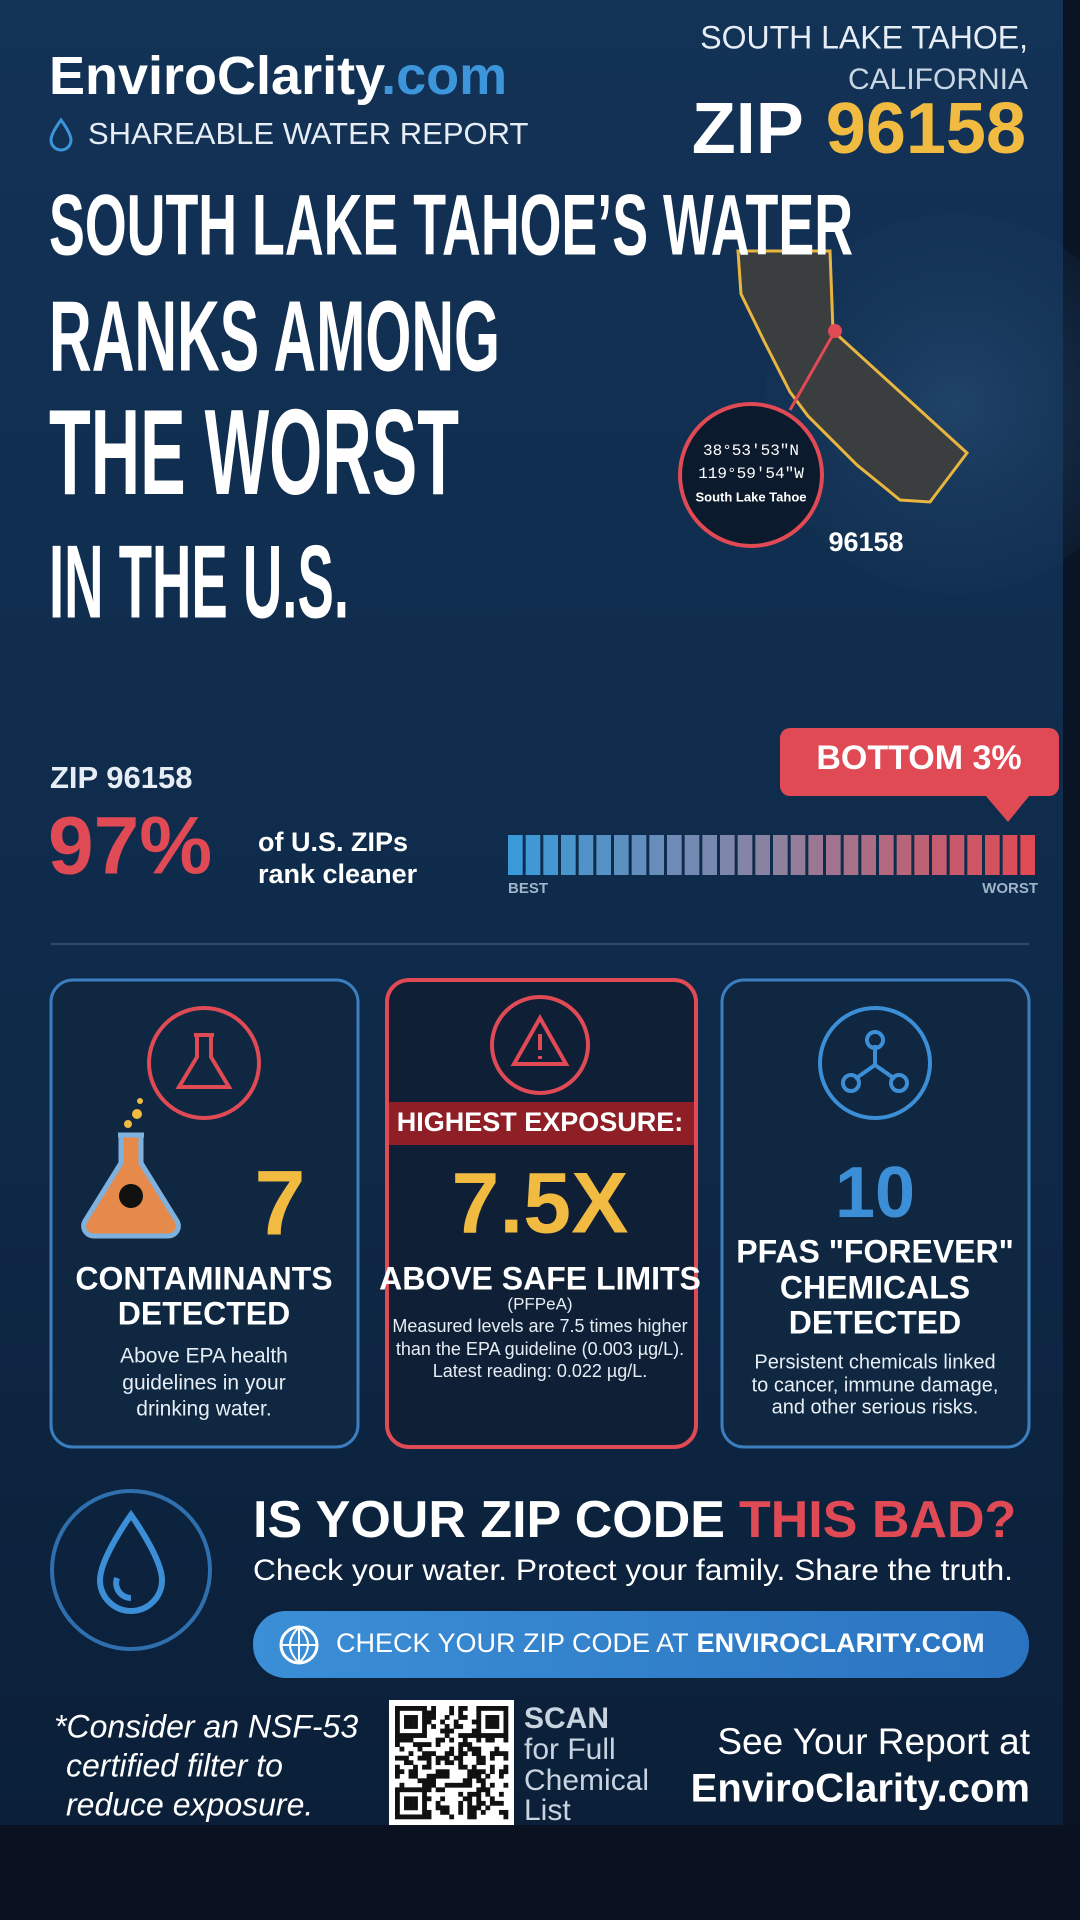 The image size is (1080, 1920). I want to click on skull, so click(131, 1196).